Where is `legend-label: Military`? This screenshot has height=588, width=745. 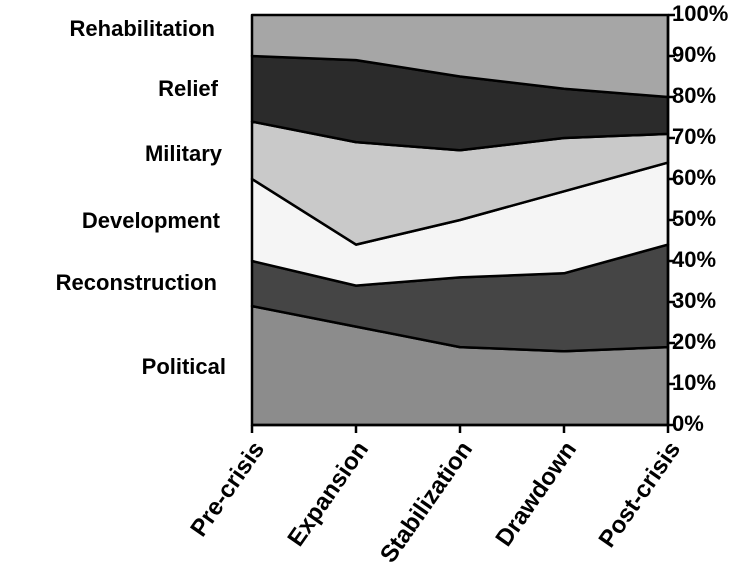 legend-label: Military is located at coordinates (184, 153).